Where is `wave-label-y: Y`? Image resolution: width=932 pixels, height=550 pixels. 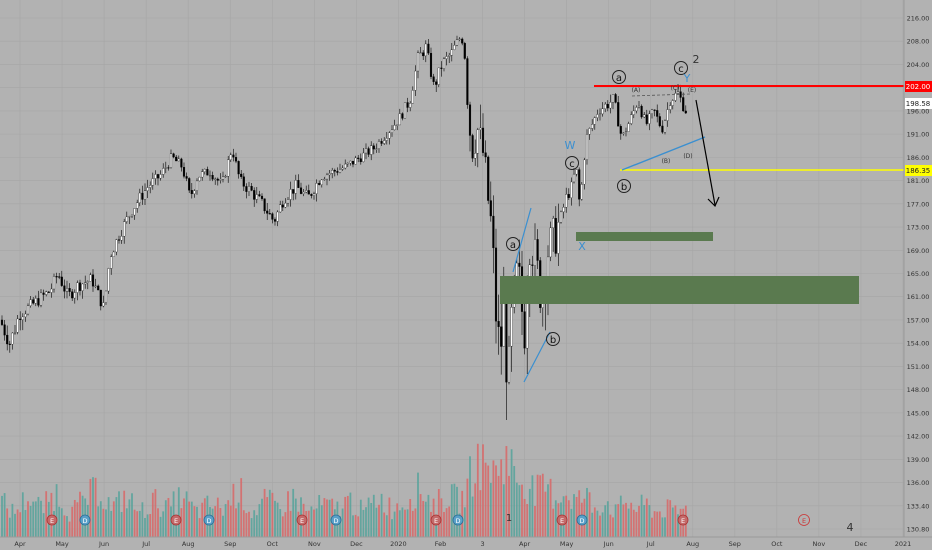 wave-label-y: Y is located at coordinates (687, 78).